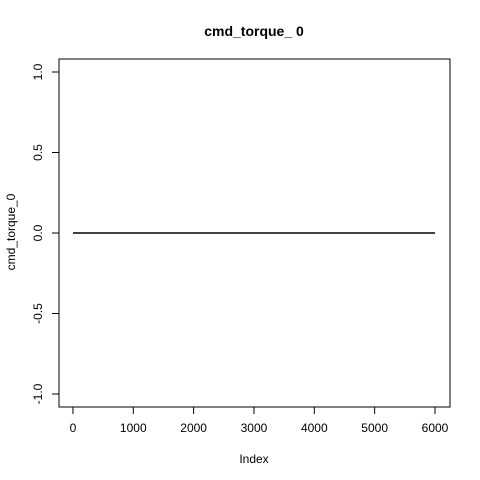 The width and height of the screenshot is (480, 480). I want to click on x-axis-label: Index, so click(253, 459).